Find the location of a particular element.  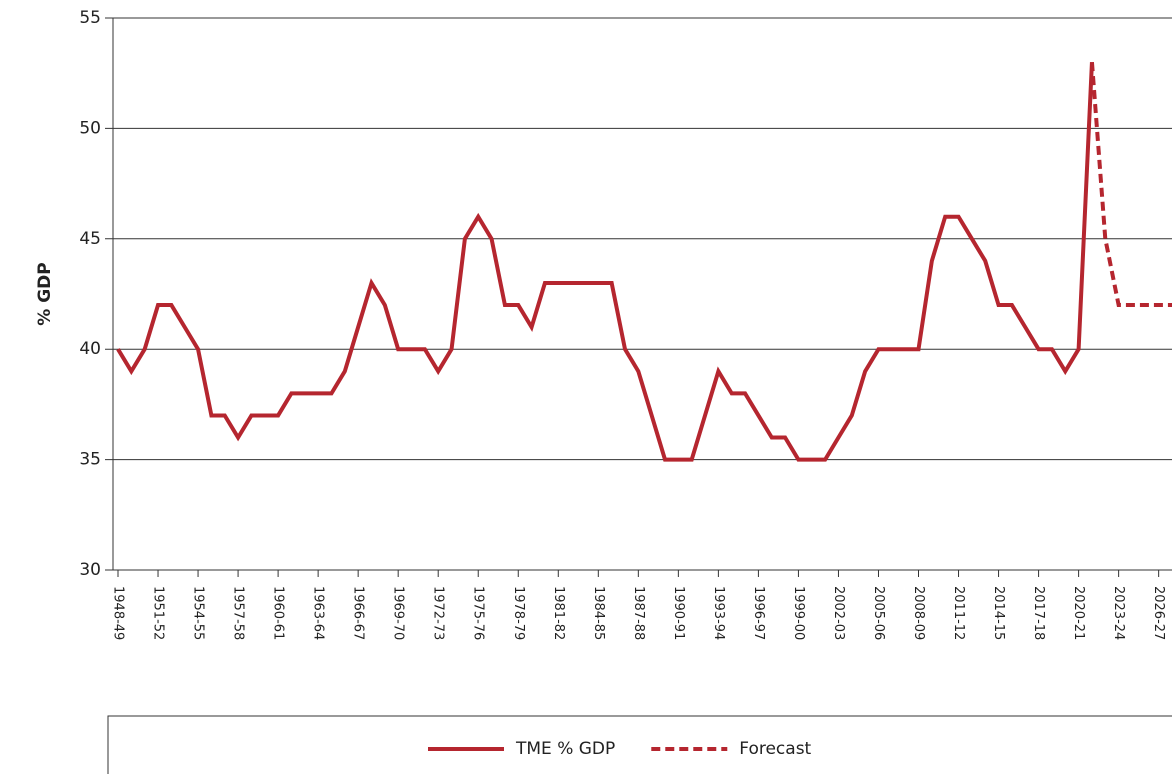

x-tick-label: 2026-27 is located at coordinates (1158, 613).